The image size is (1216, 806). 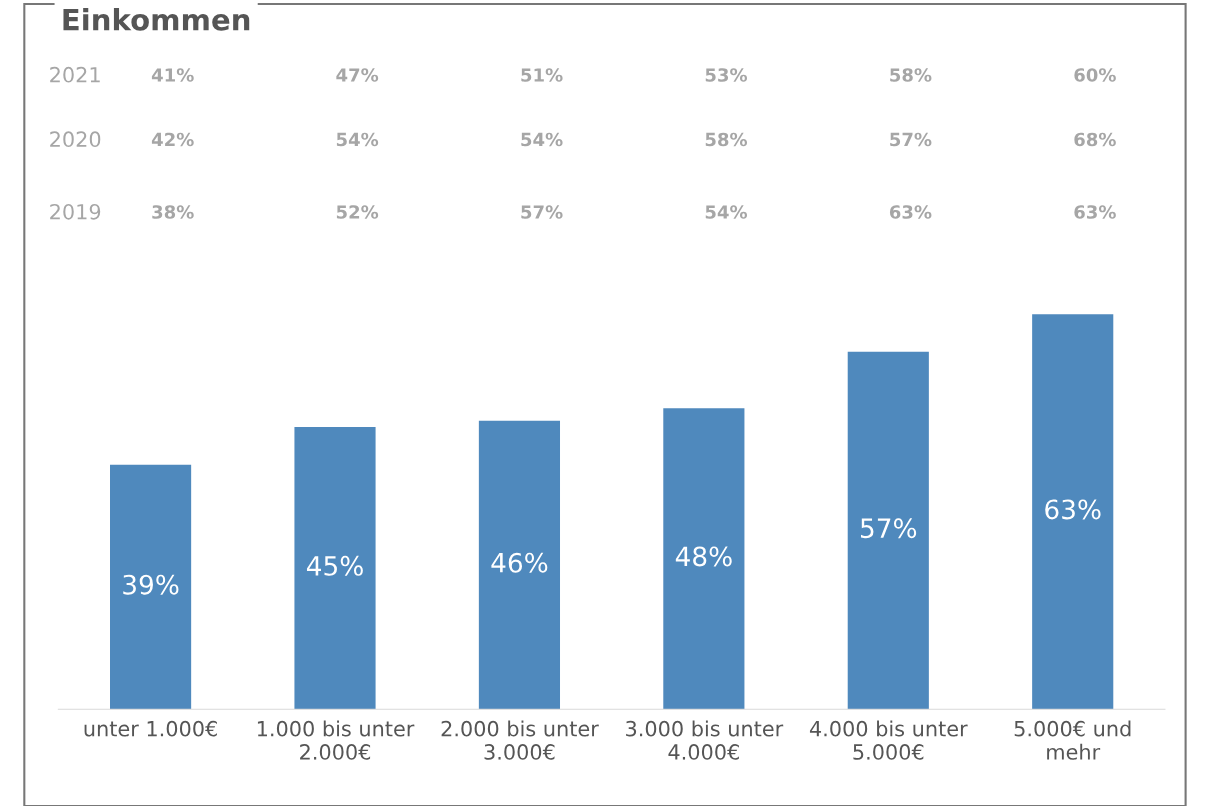 I want to click on chart-title: Einkommen, so click(x=156, y=19).